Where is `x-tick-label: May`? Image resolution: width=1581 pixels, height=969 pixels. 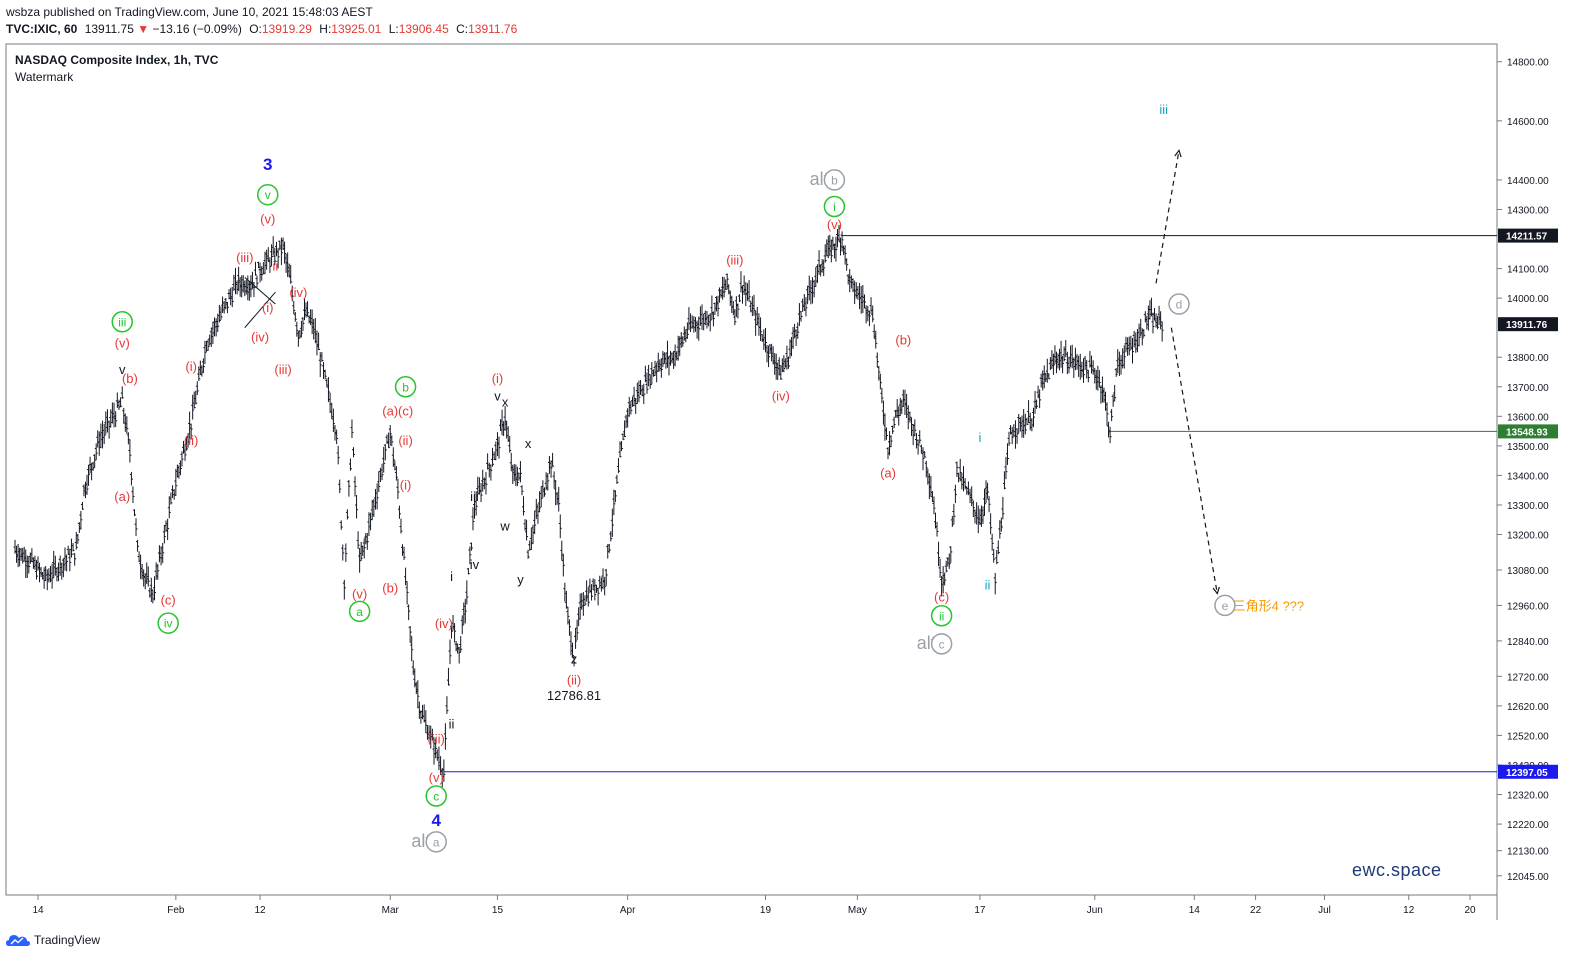
x-tick-label: May is located at coordinates (857, 910).